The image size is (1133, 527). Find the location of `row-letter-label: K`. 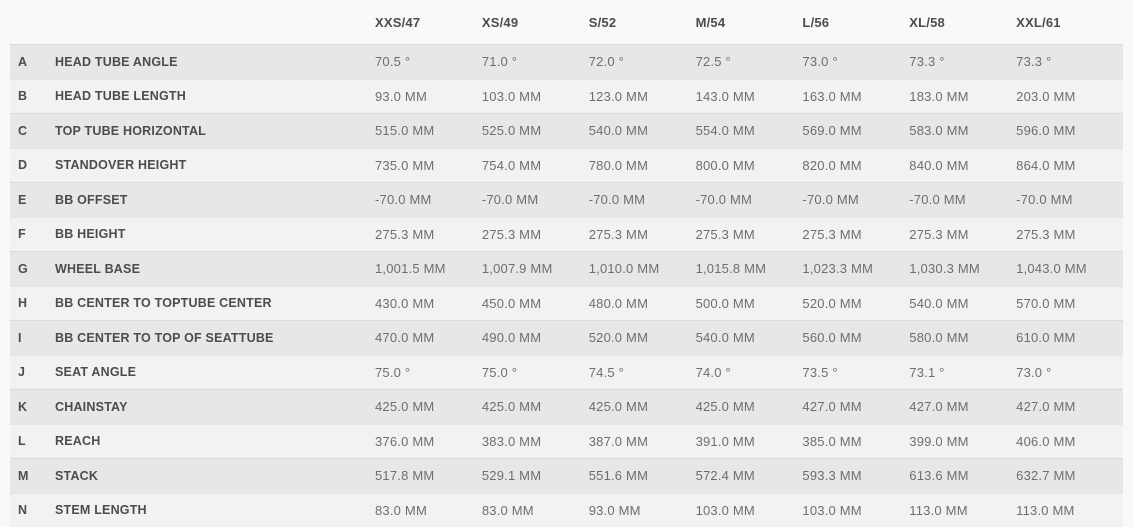

row-letter-label: K is located at coordinates (23, 406).